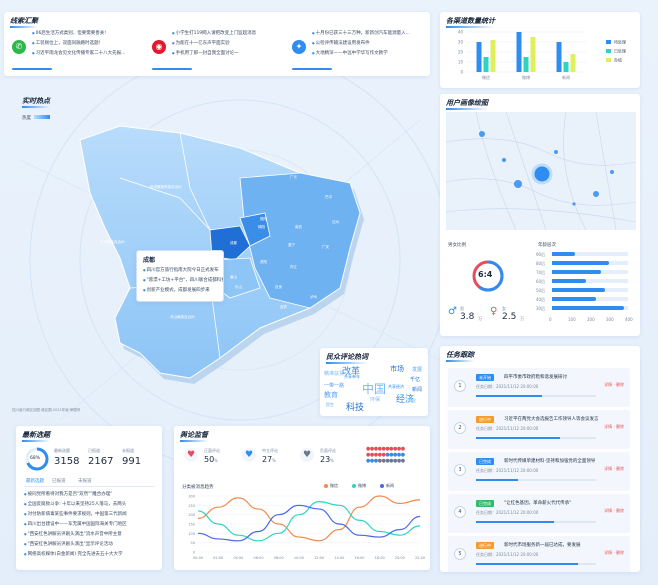 The width and height of the screenshot is (658, 585). What do you see at coordinates (507, 470) in the screenshot?
I see `task-date: 任务日期：2021/11/12 20:00:00` at bounding box center [507, 470].